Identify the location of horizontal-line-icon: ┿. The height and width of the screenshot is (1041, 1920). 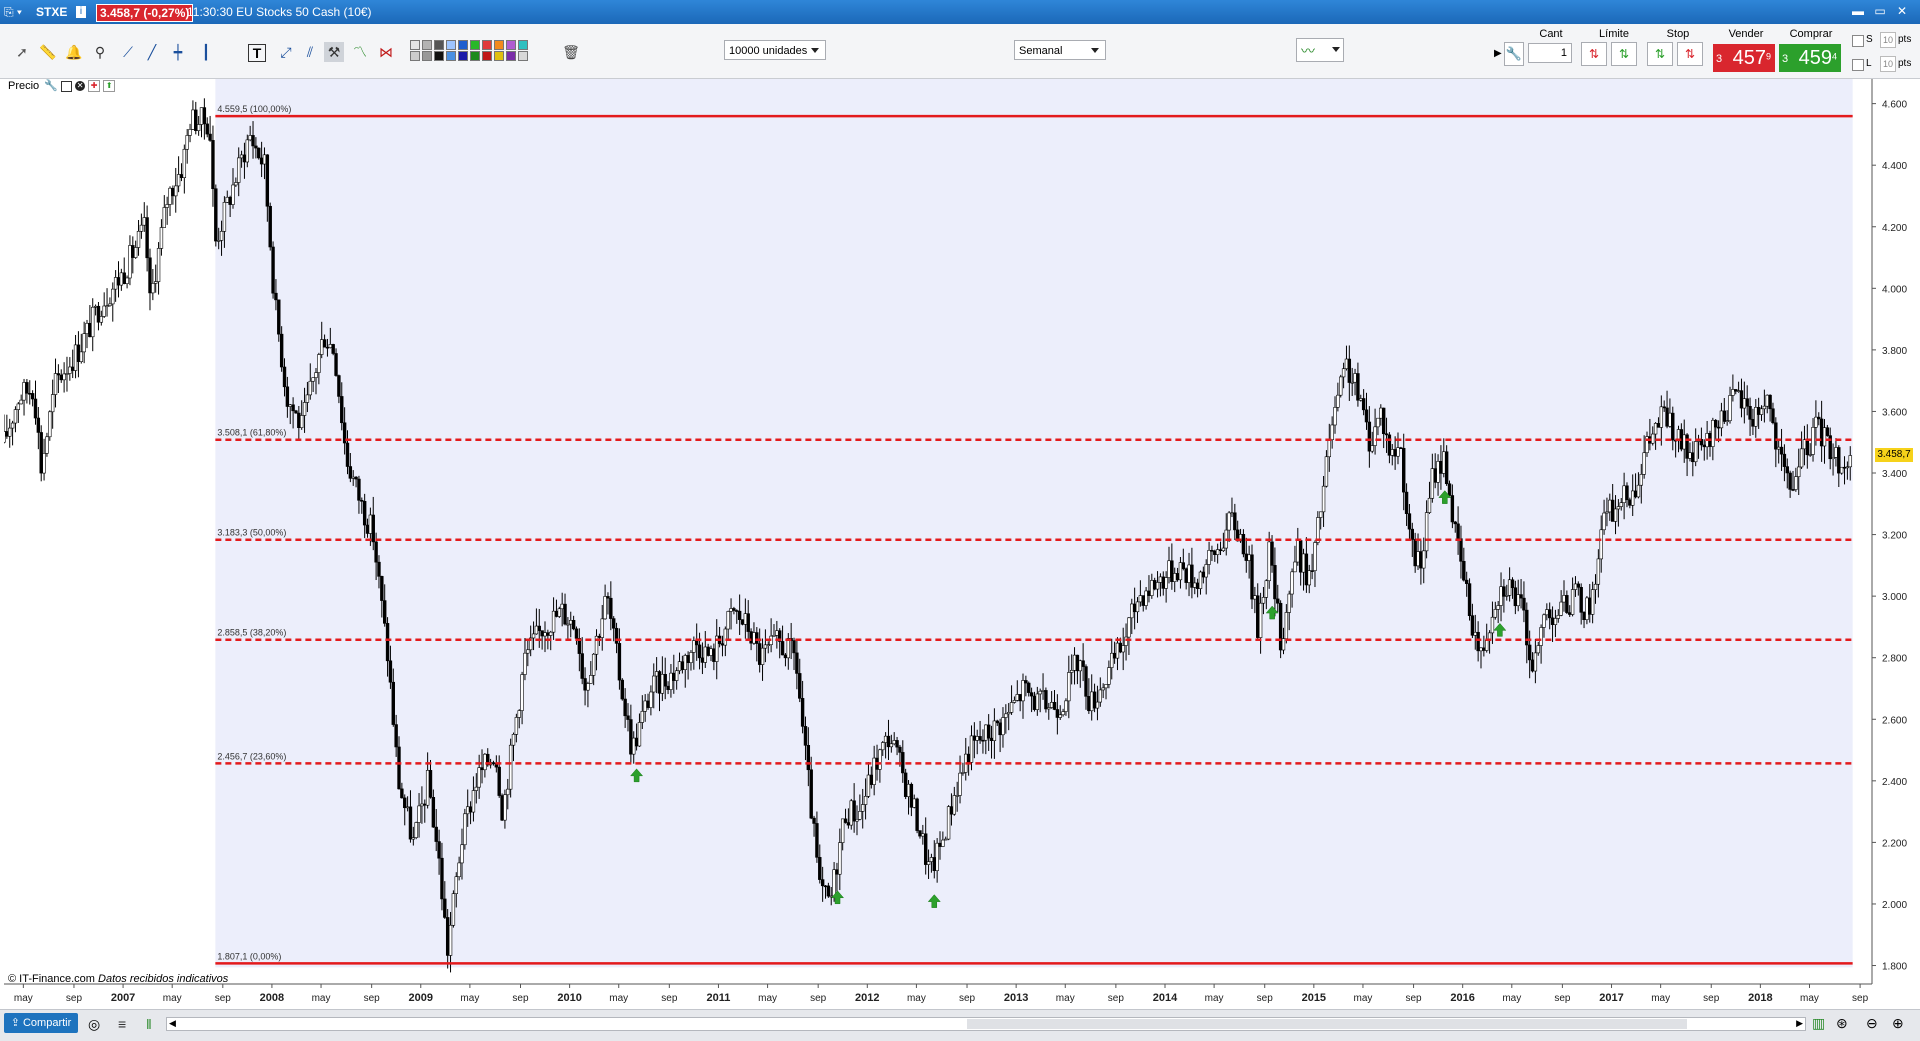
(178, 52).